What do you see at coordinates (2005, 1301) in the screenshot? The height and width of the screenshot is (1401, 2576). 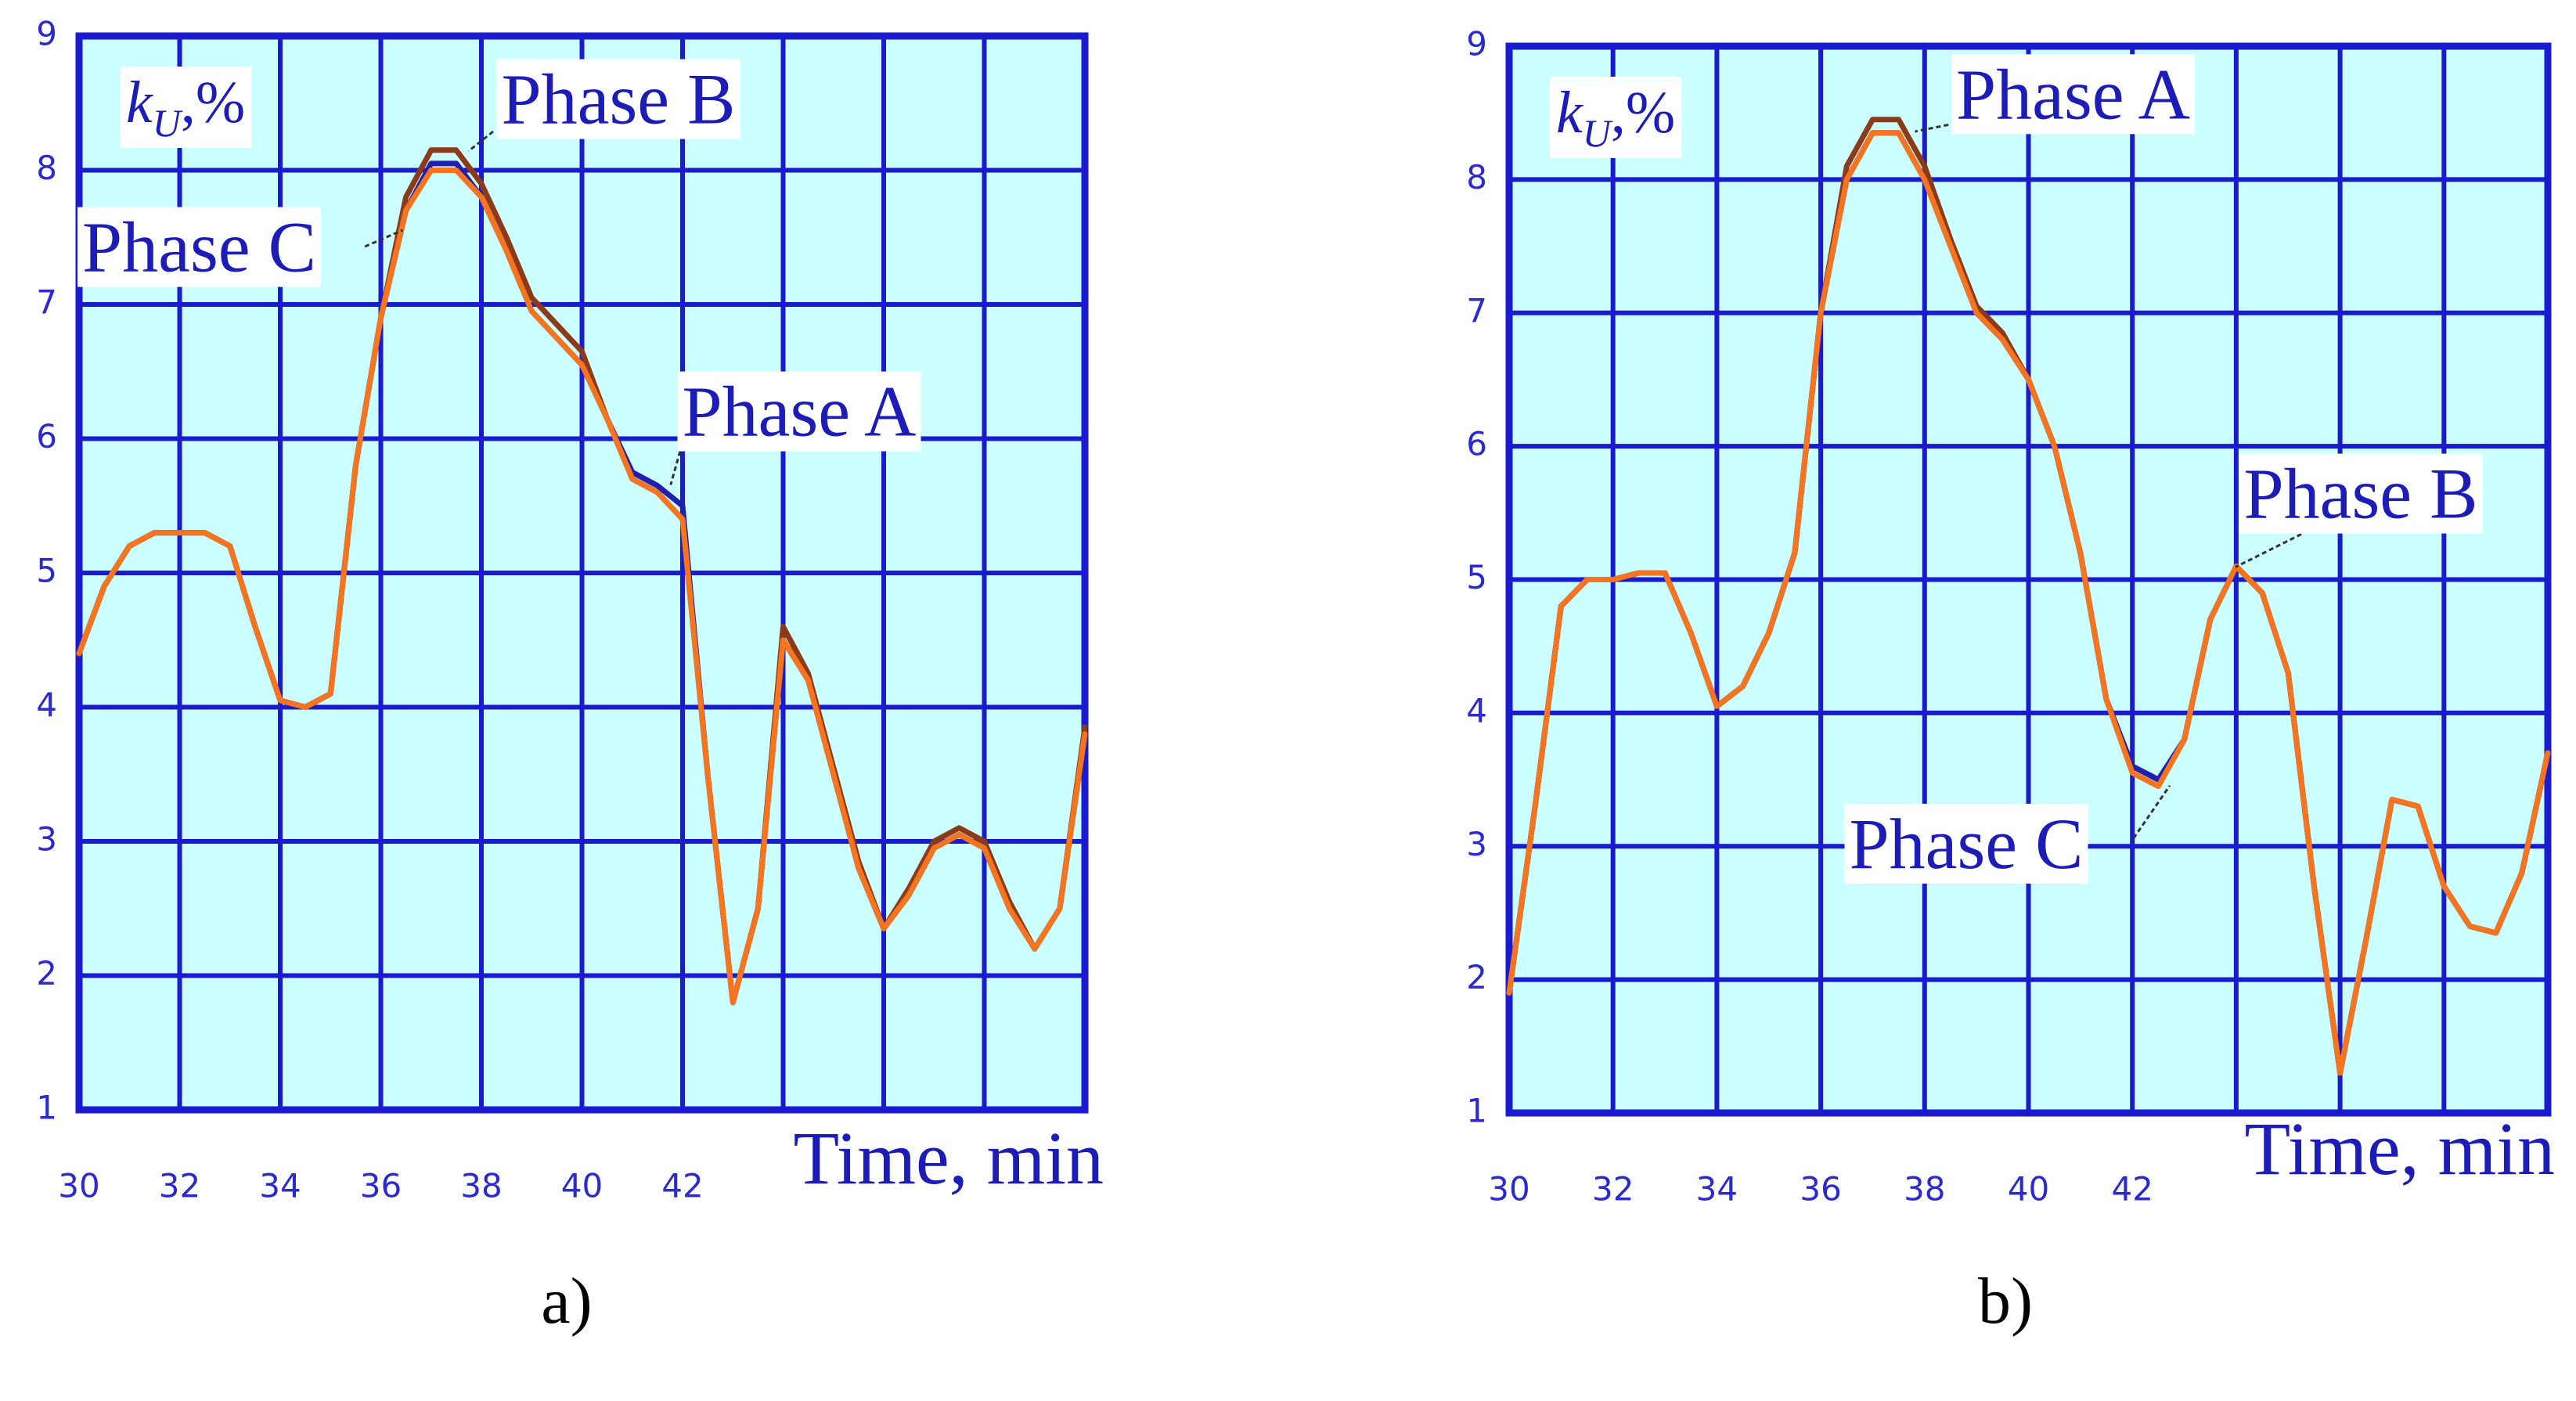 I see `caption: b)` at bounding box center [2005, 1301].